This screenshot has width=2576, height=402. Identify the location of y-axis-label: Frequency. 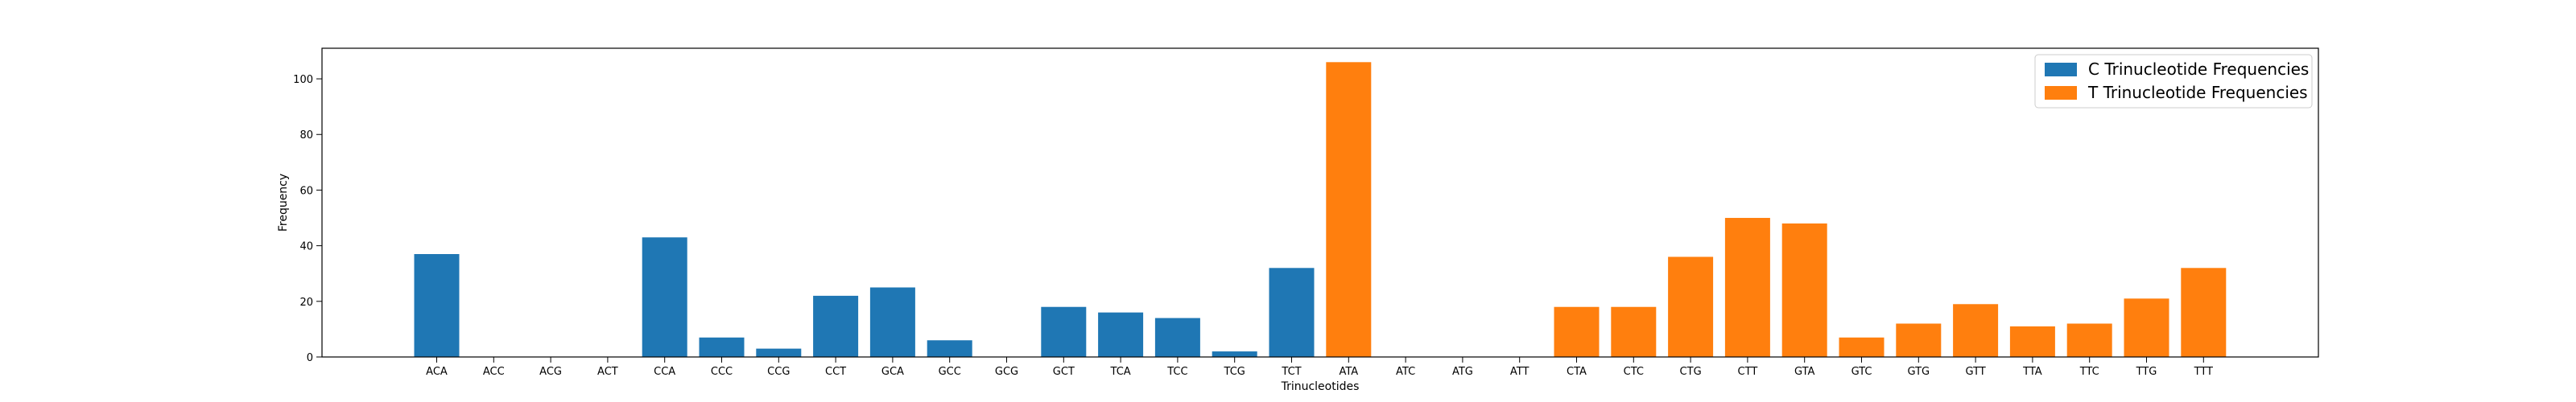
(283, 203).